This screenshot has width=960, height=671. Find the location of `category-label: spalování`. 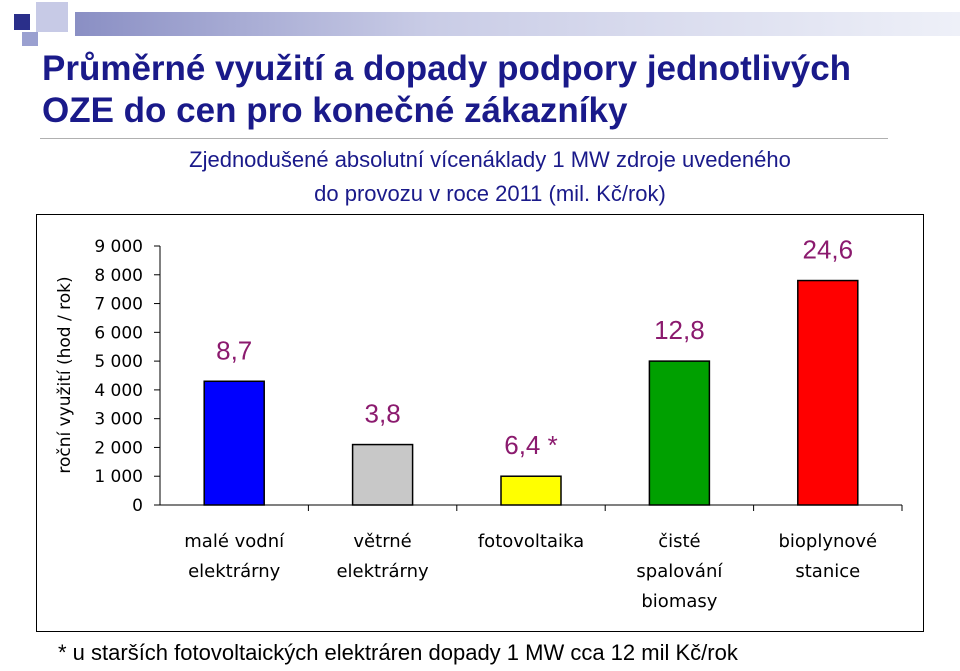

category-label: spalování is located at coordinates (679, 571).